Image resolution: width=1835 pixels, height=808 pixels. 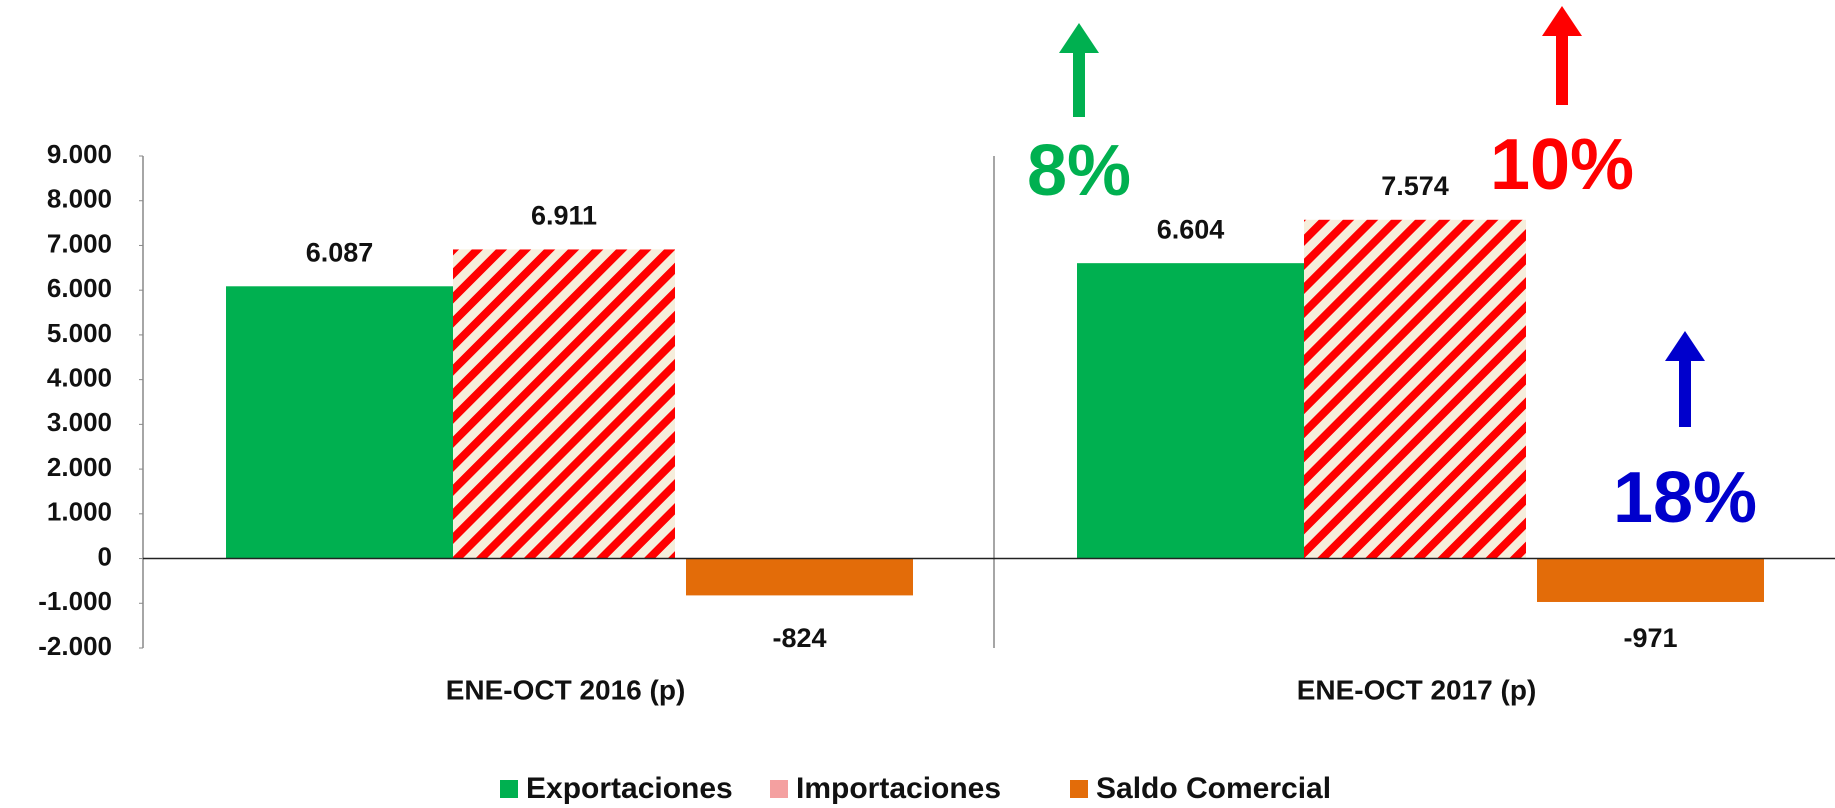 I want to click on x-tick-label: ENE-OCT 2017 (p), so click(x=1417, y=689).